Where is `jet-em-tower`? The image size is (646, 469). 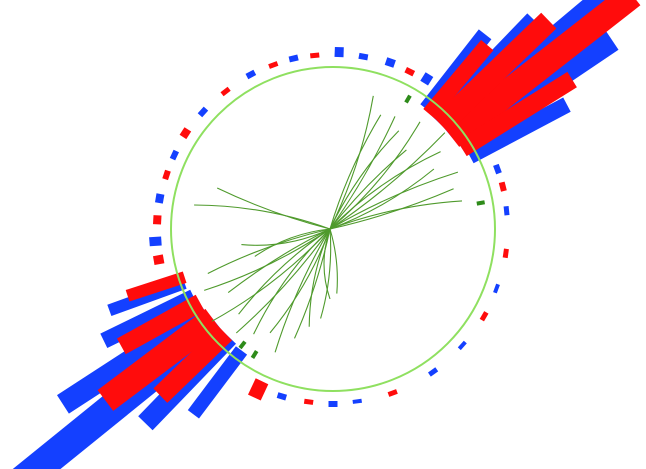
jet-em-tower is located at coordinates (258, 389).